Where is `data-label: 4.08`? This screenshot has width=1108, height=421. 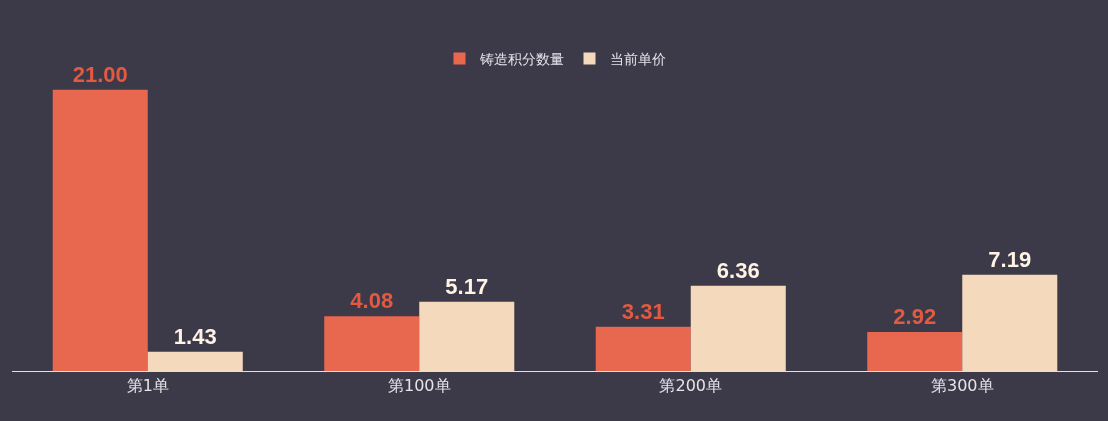 data-label: 4.08 is located at coordinates (372, 301).